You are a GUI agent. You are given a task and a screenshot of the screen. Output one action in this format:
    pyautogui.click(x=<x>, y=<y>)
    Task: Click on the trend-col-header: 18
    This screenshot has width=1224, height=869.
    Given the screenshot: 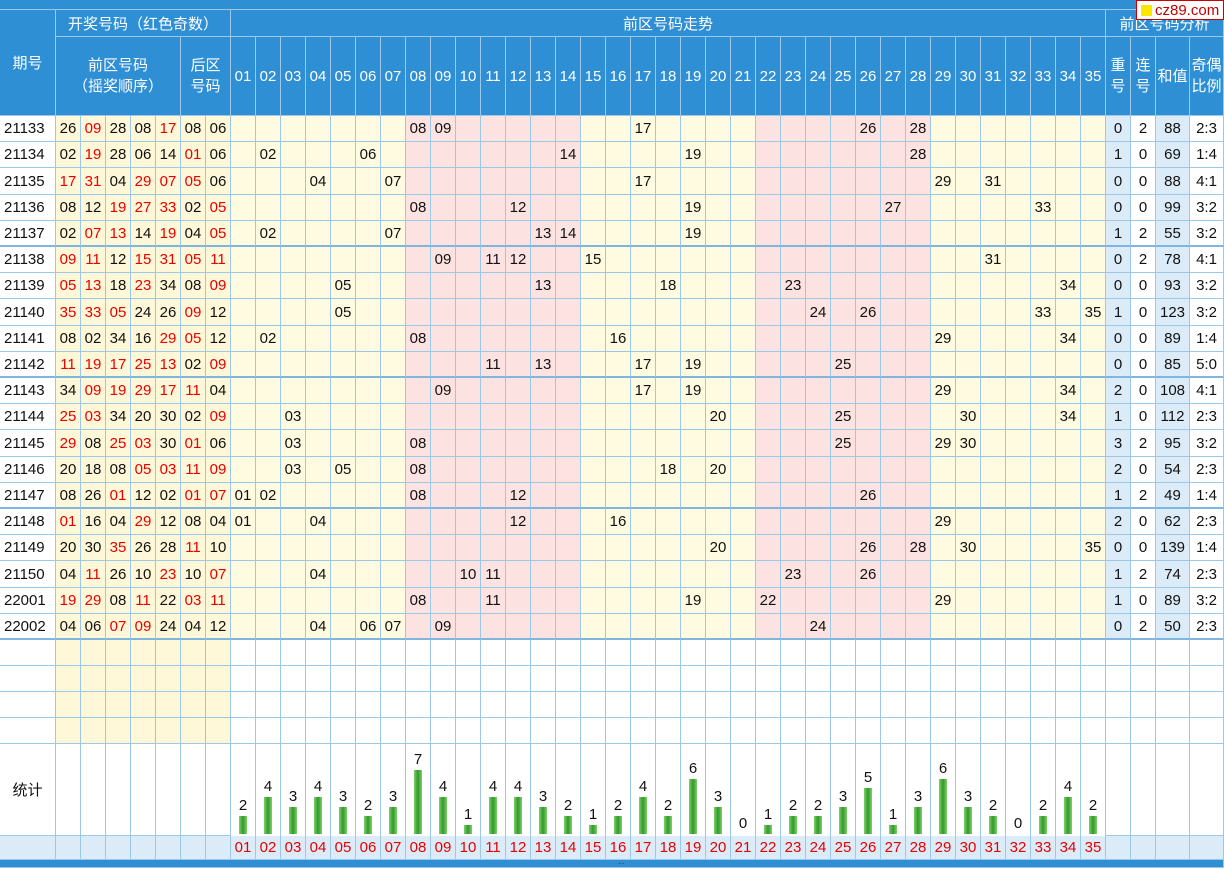 What is the action you would take?
    pyautogui.click(x=668, y=76)
    